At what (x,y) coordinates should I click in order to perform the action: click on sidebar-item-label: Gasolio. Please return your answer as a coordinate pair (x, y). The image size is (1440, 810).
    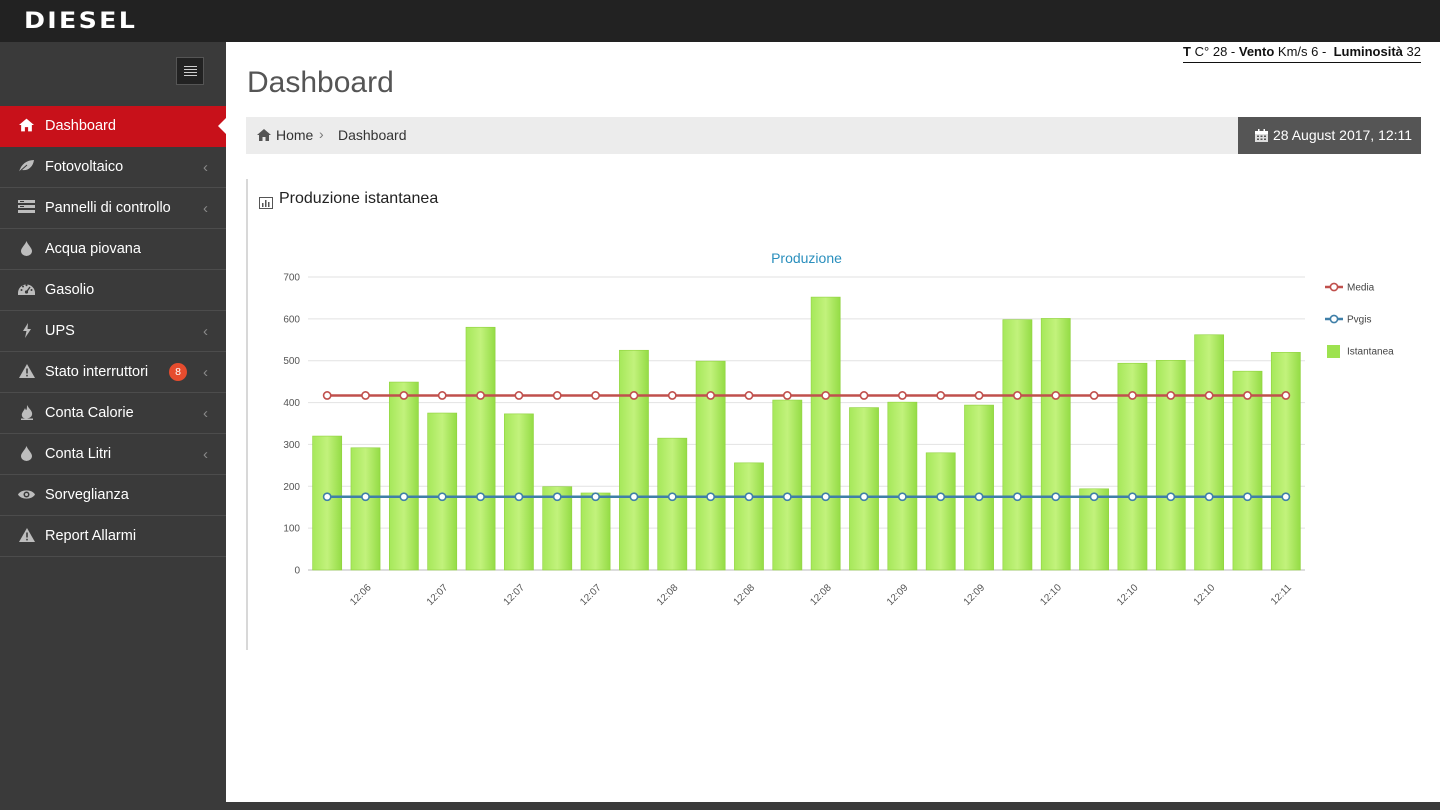
    Looking at the image, I should click on (70, 290).